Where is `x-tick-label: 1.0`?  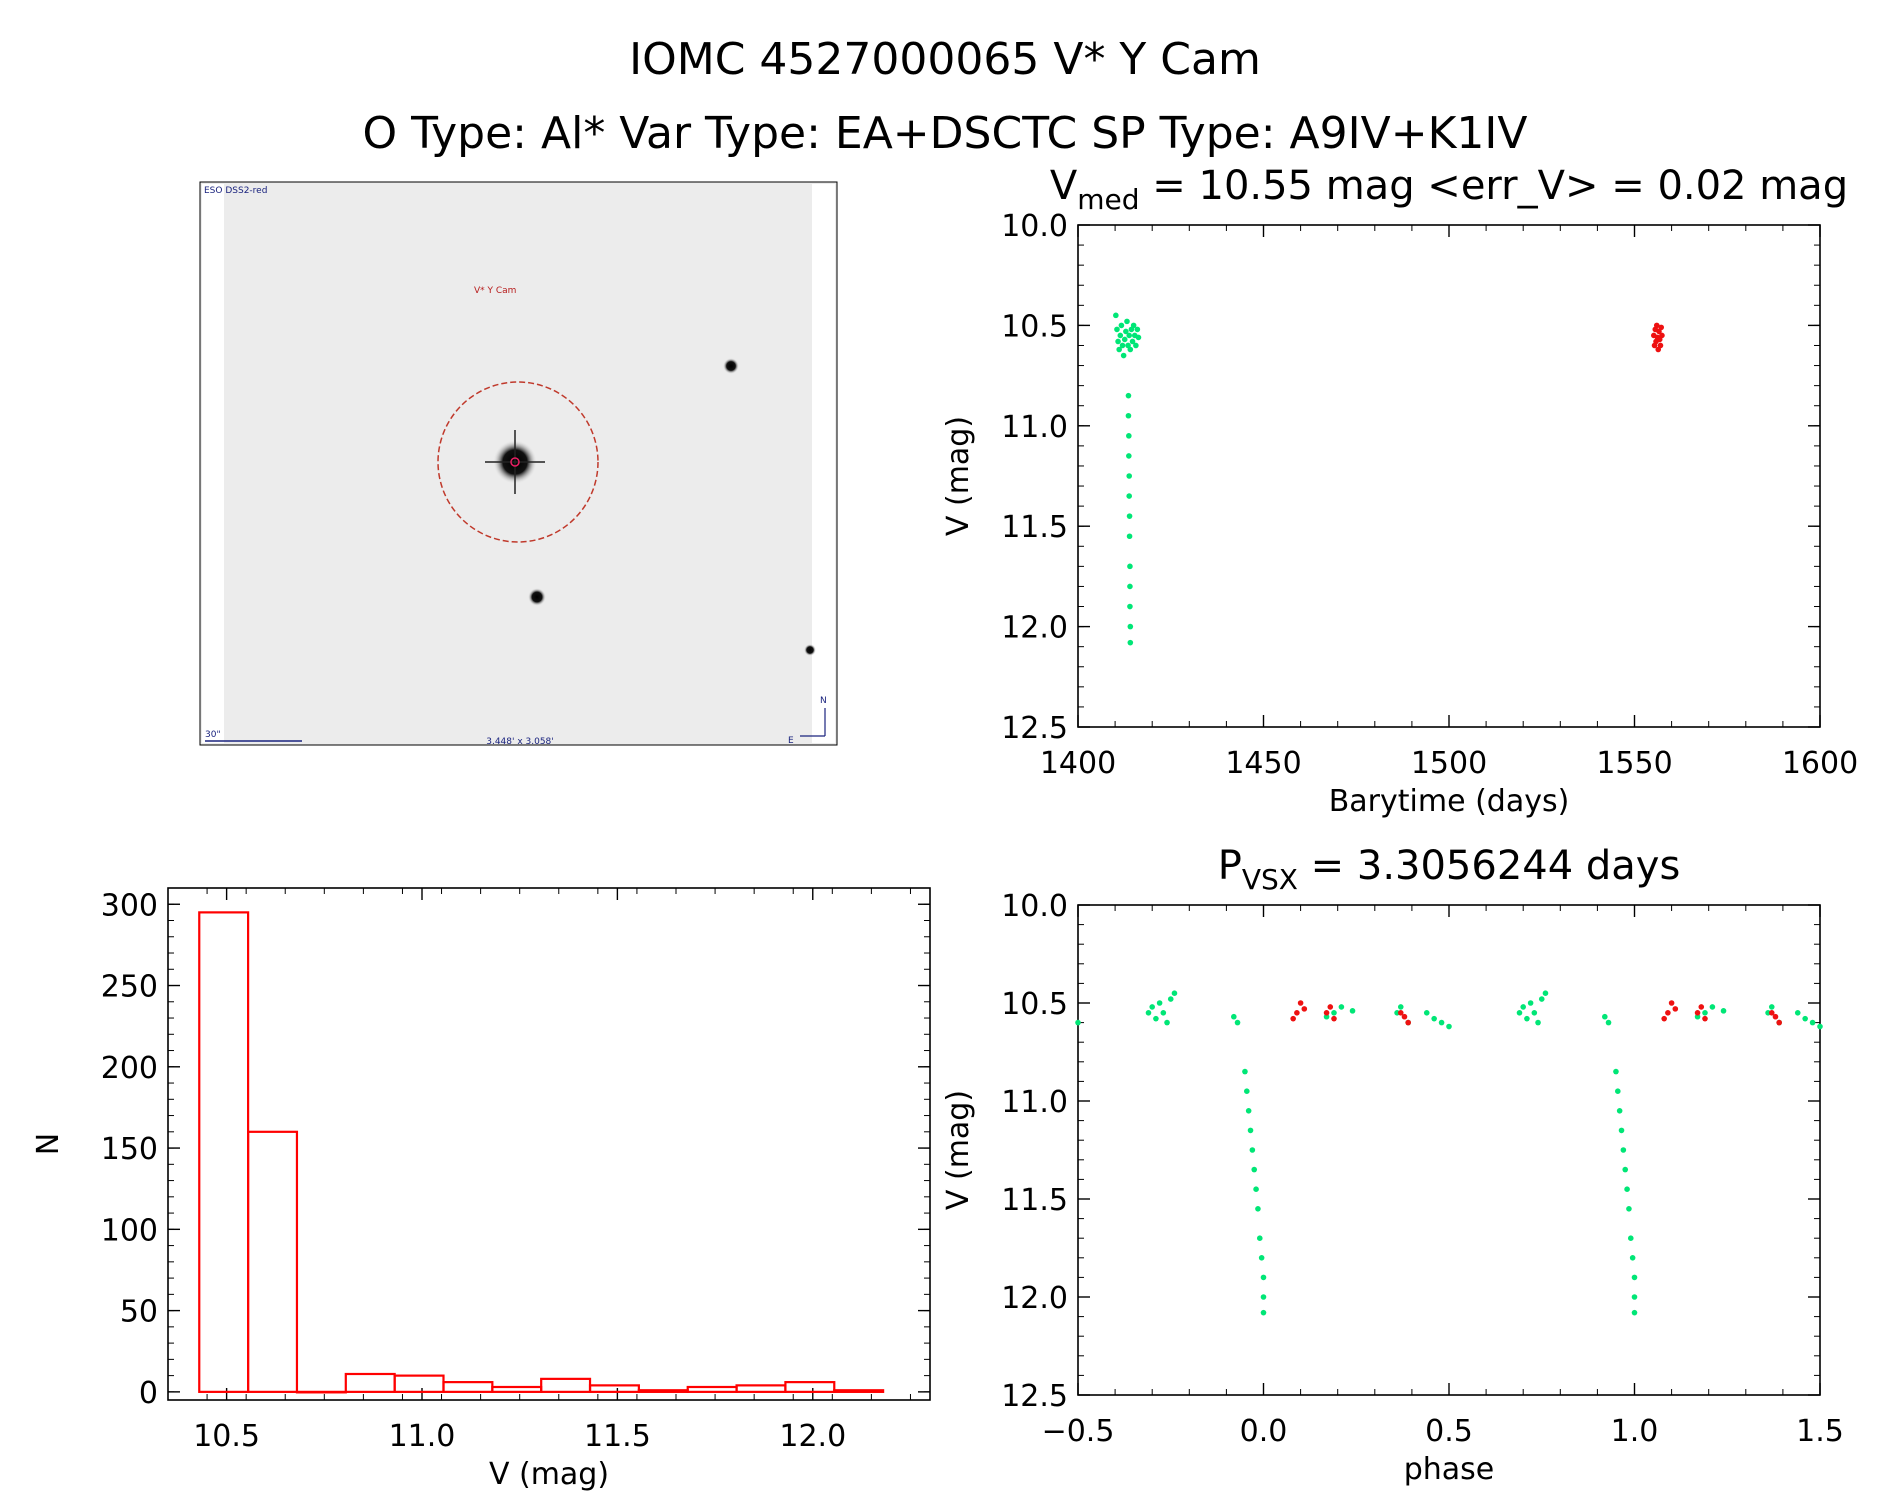 x-tick-label: 1.0 is located at coordinates (1635, 1431).